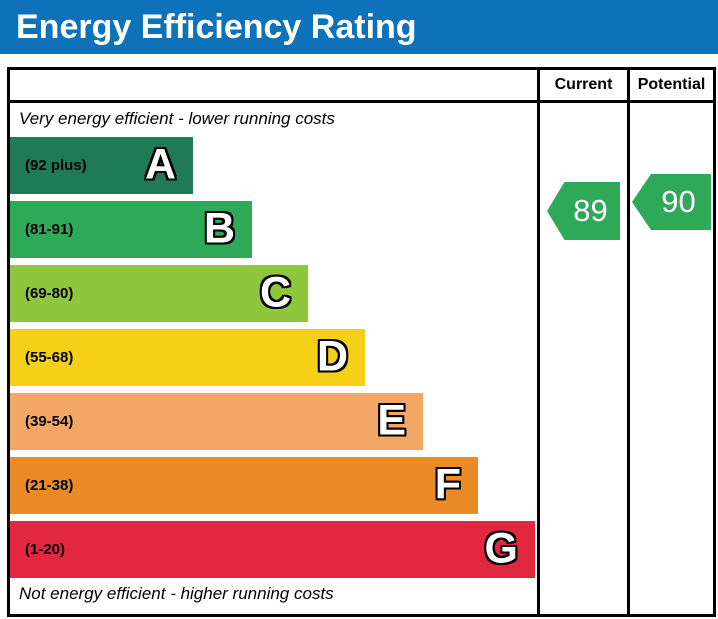 The width and height of the screenshot is (718, 619). What do you see at coordinates (447, 484) in the screenshot?
I see `band-letter: F` at bounding box center [447, 484].